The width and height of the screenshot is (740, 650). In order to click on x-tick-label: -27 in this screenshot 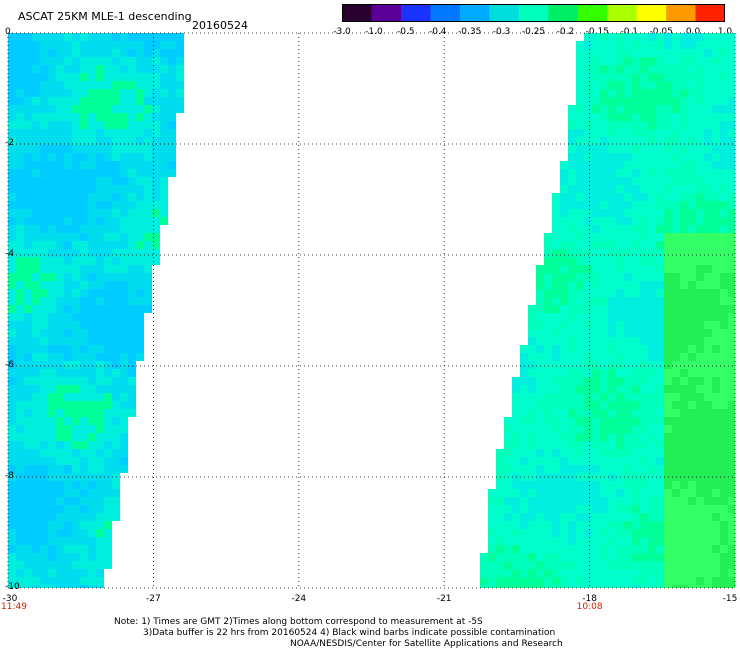, I will do `click(153, 599)`.